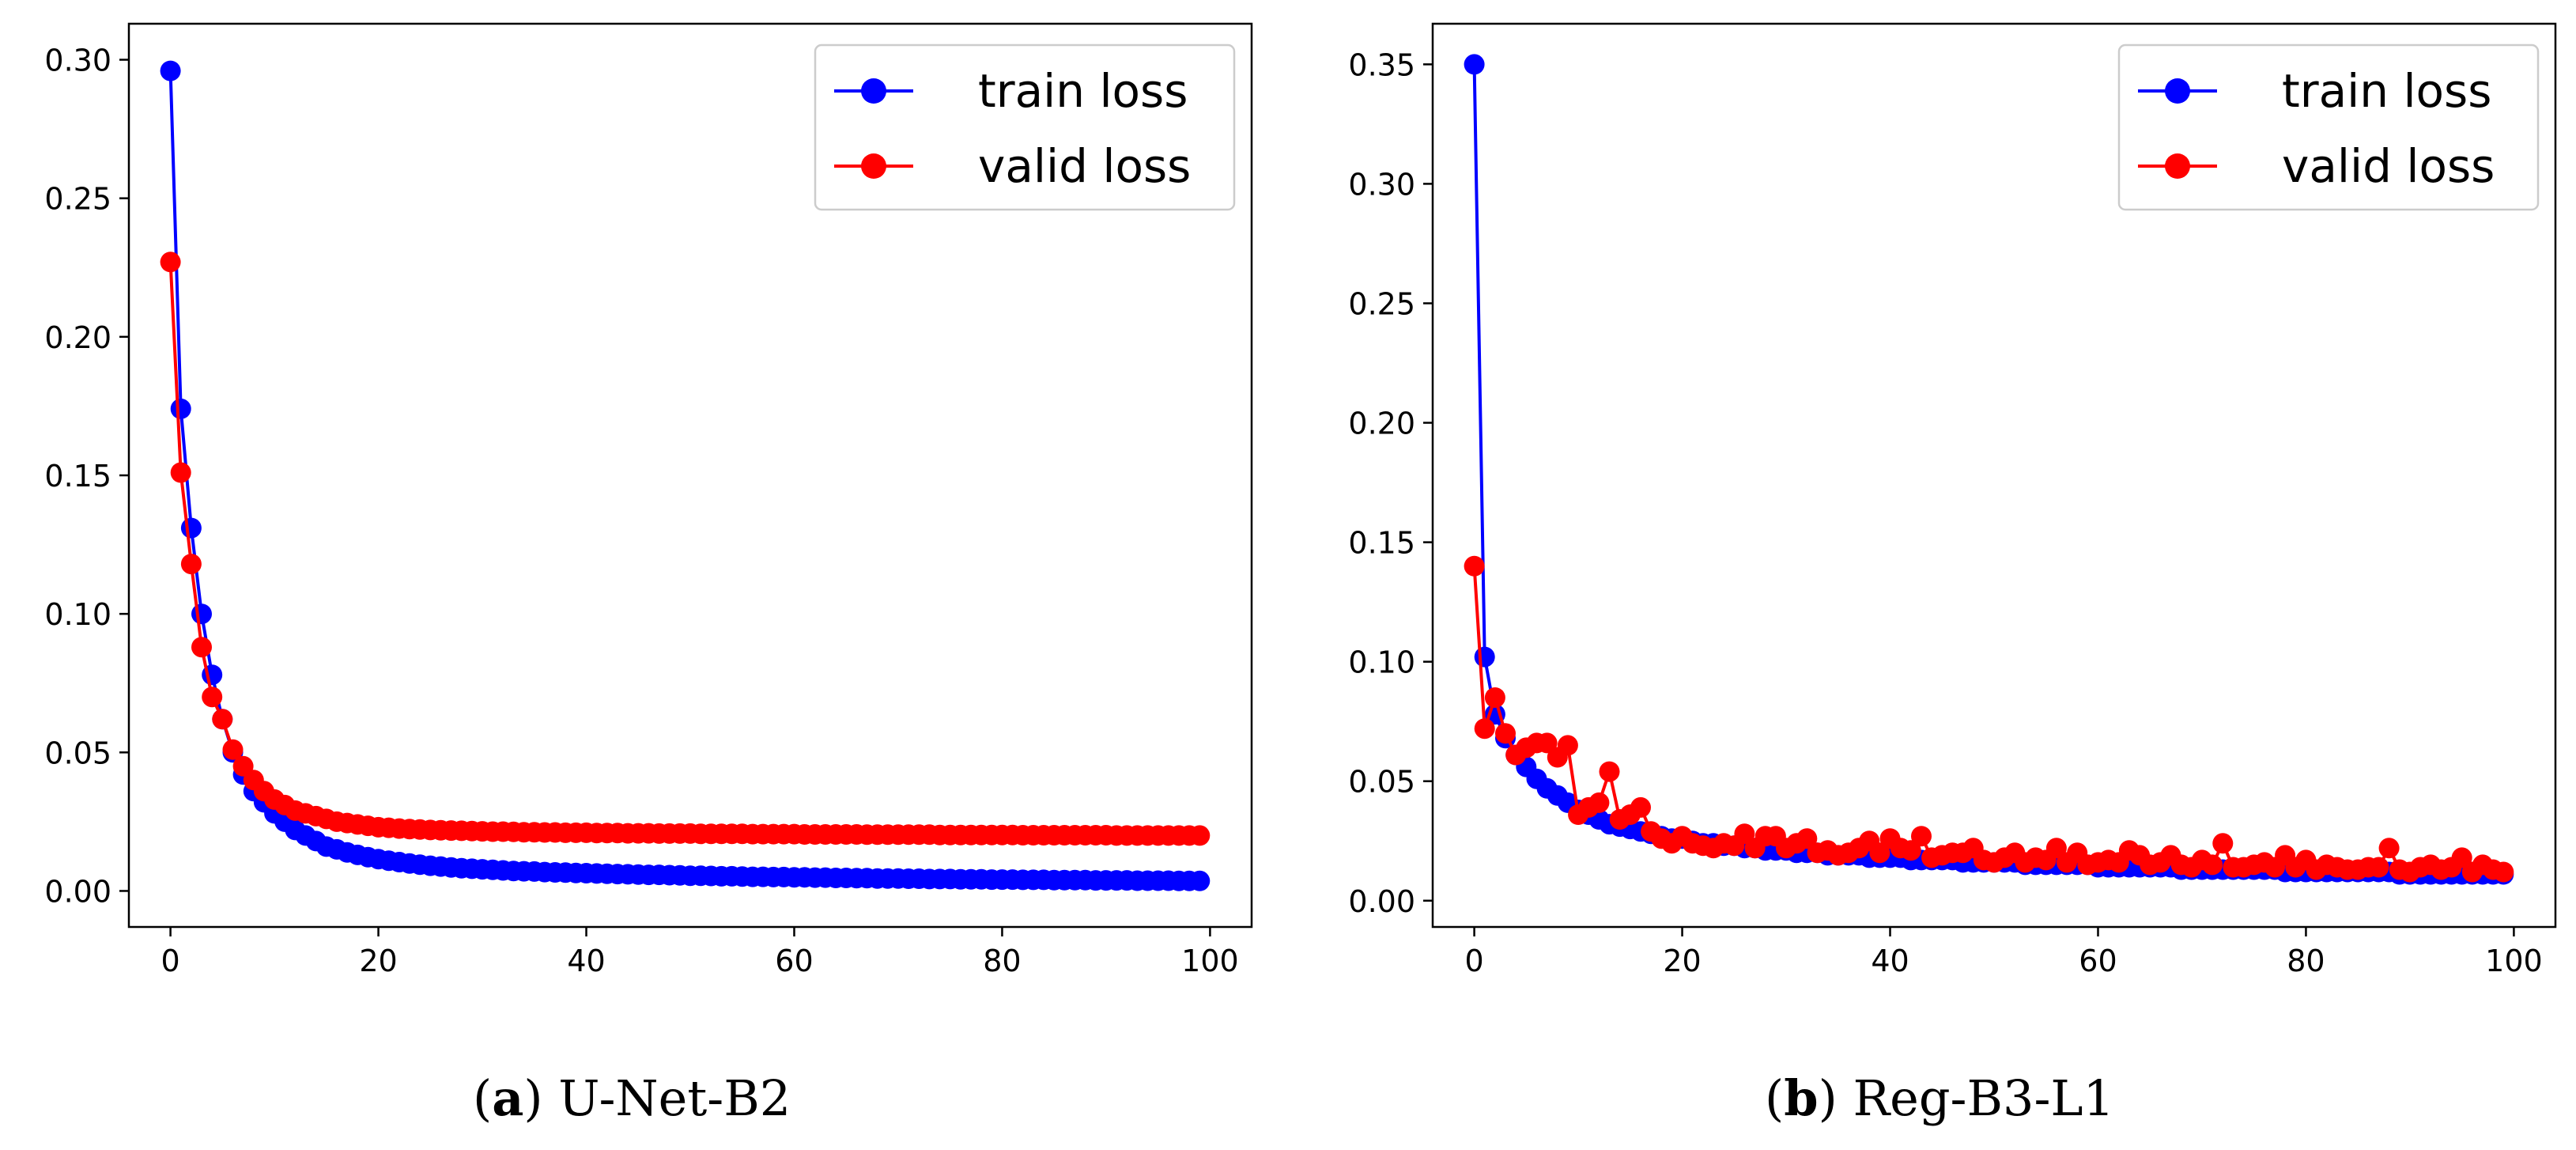 Image resolution: width=2576 pixels, height=1150 pixels. I want to click on caption-a-tag: a, so click(508, 1098).